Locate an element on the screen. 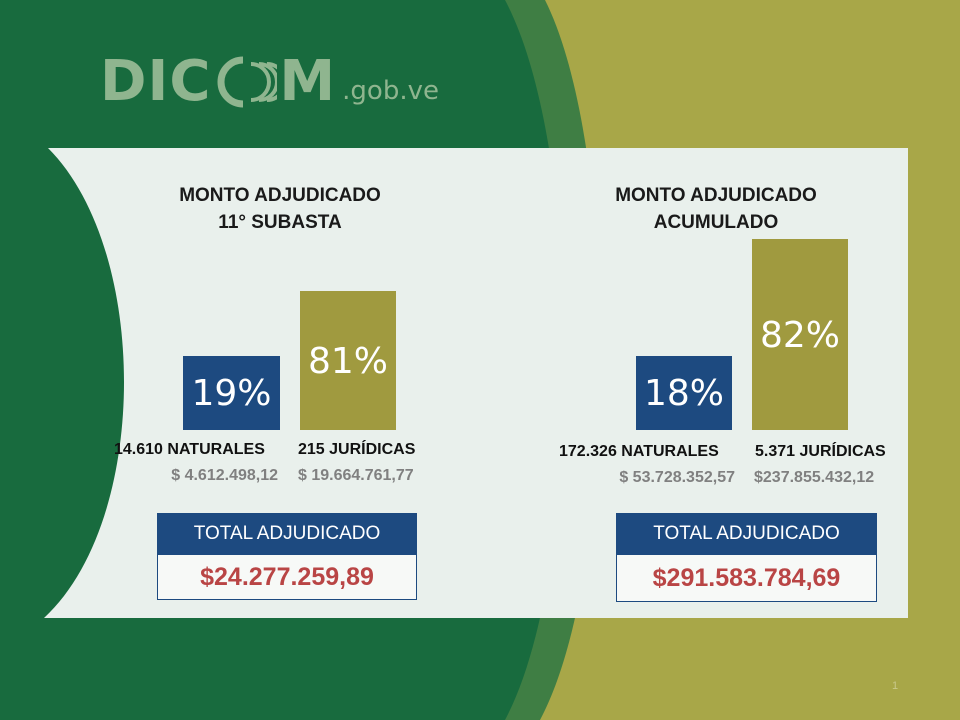  left-juridicas-amount: $ 19.664.761,77 is located at coordinates (356, 475).